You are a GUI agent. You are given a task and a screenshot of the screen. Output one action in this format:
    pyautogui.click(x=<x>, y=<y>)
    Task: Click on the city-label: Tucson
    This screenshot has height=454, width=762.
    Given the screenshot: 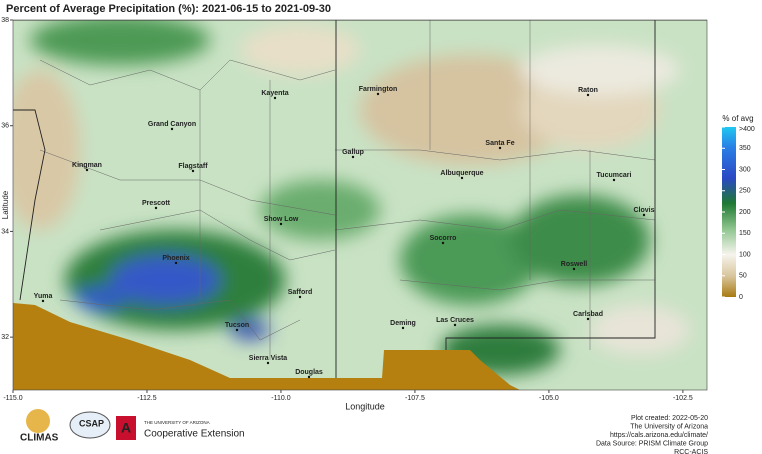 What is the action you would take?
    pyautogui.click(x=237, y=325)
    